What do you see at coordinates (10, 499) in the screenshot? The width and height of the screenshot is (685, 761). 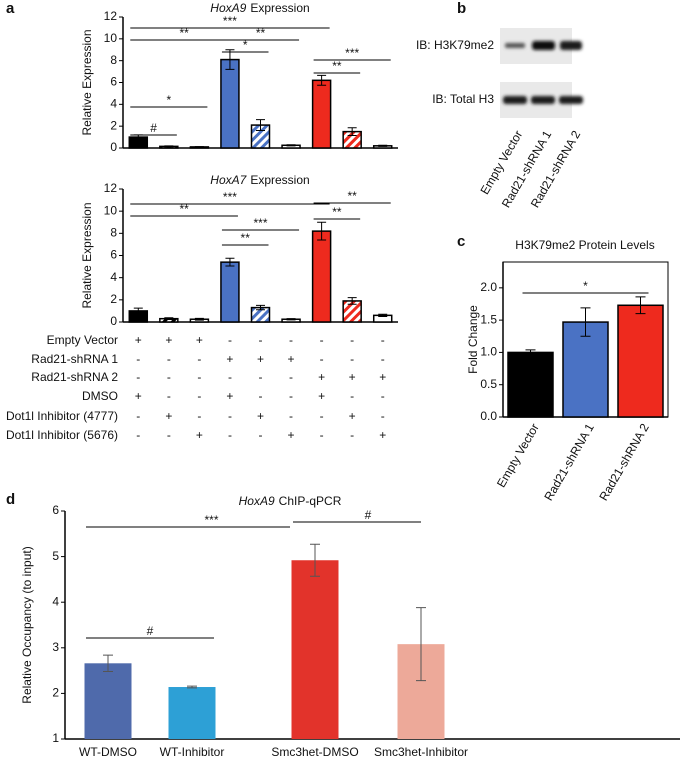 I see `panel-label: d` at bounding box center [10, 499].